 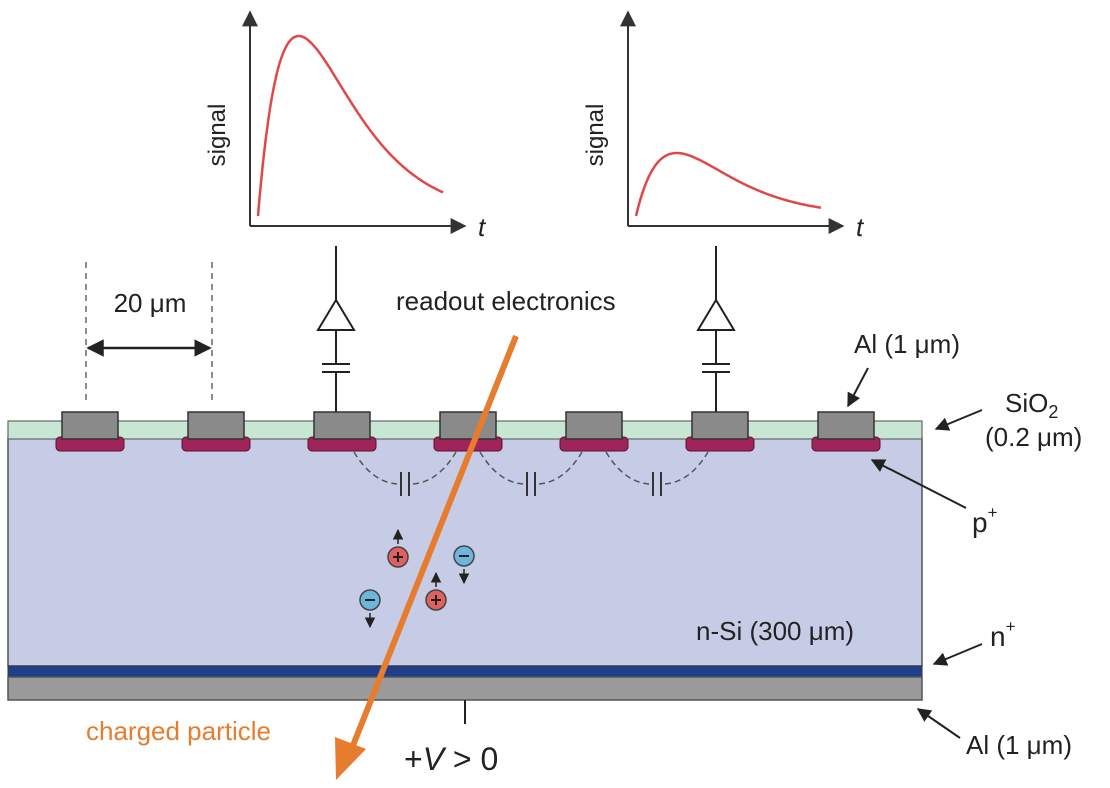 What do you see at coordinates (860, 227) in the screenshot?
I see `graph-2-x-label: t` at bounding box center [860, 227].